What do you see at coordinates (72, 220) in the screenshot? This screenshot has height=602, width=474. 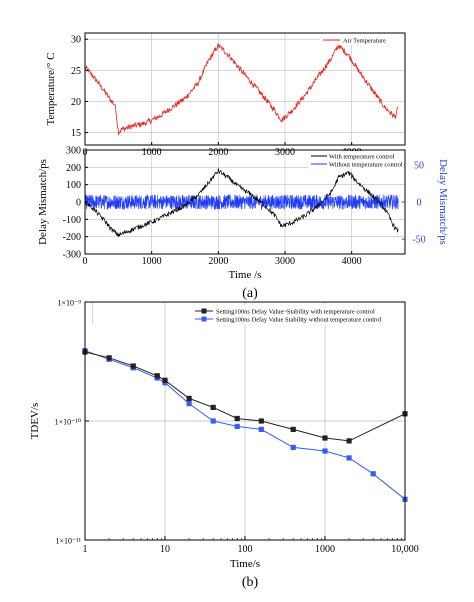 I see `delay-ytick-label: -100` at bounding box center [72, 220].